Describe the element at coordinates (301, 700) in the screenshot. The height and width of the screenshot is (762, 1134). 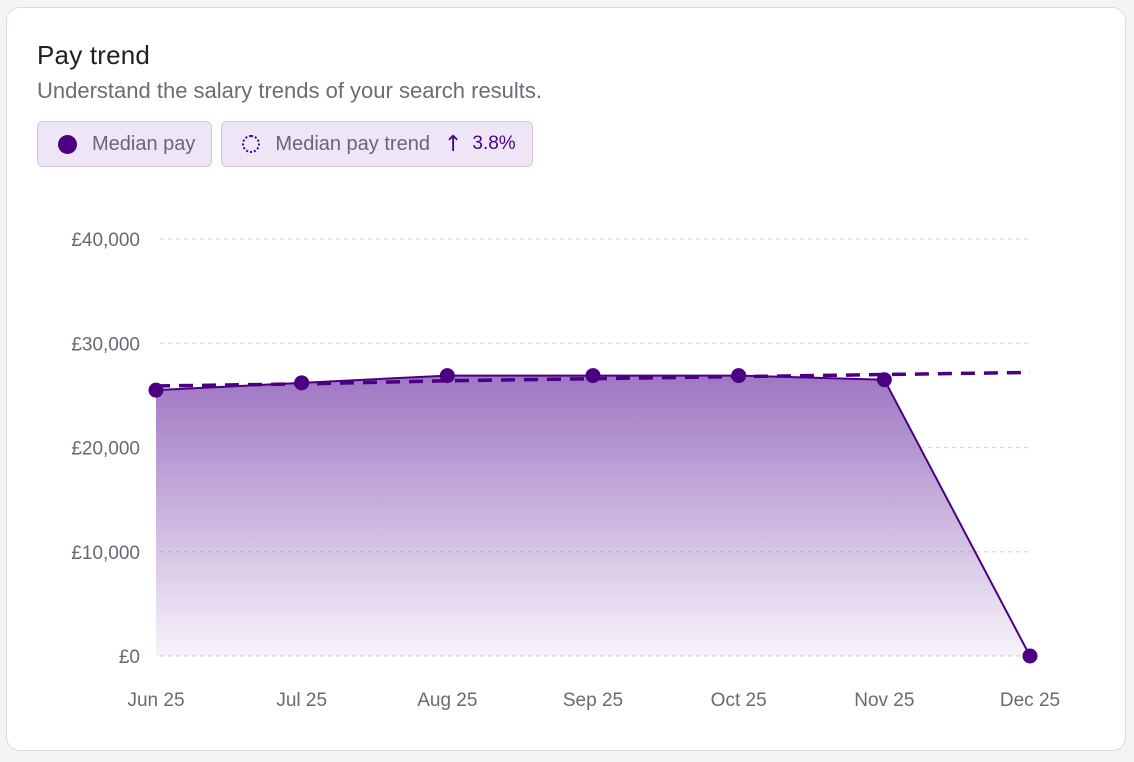
I see `x-tick-label: Jul 25` at that location.